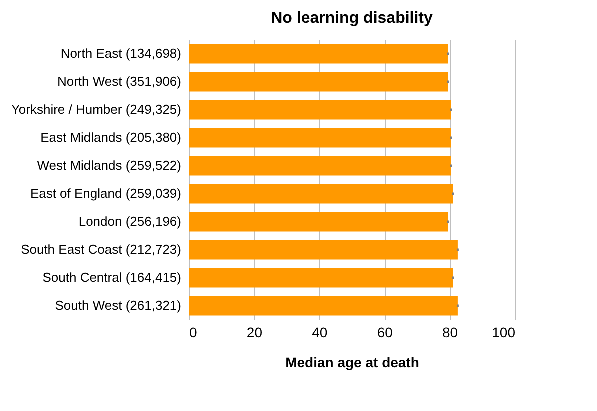  What do you see at coordinates (106, 193) in the screenshot?
I see `y-tick-label: East of England (259,039)` at bounding box center [106, 193].